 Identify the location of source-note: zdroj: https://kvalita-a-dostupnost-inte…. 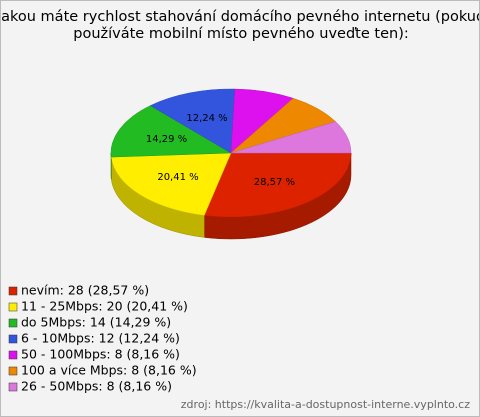
(325, 404).